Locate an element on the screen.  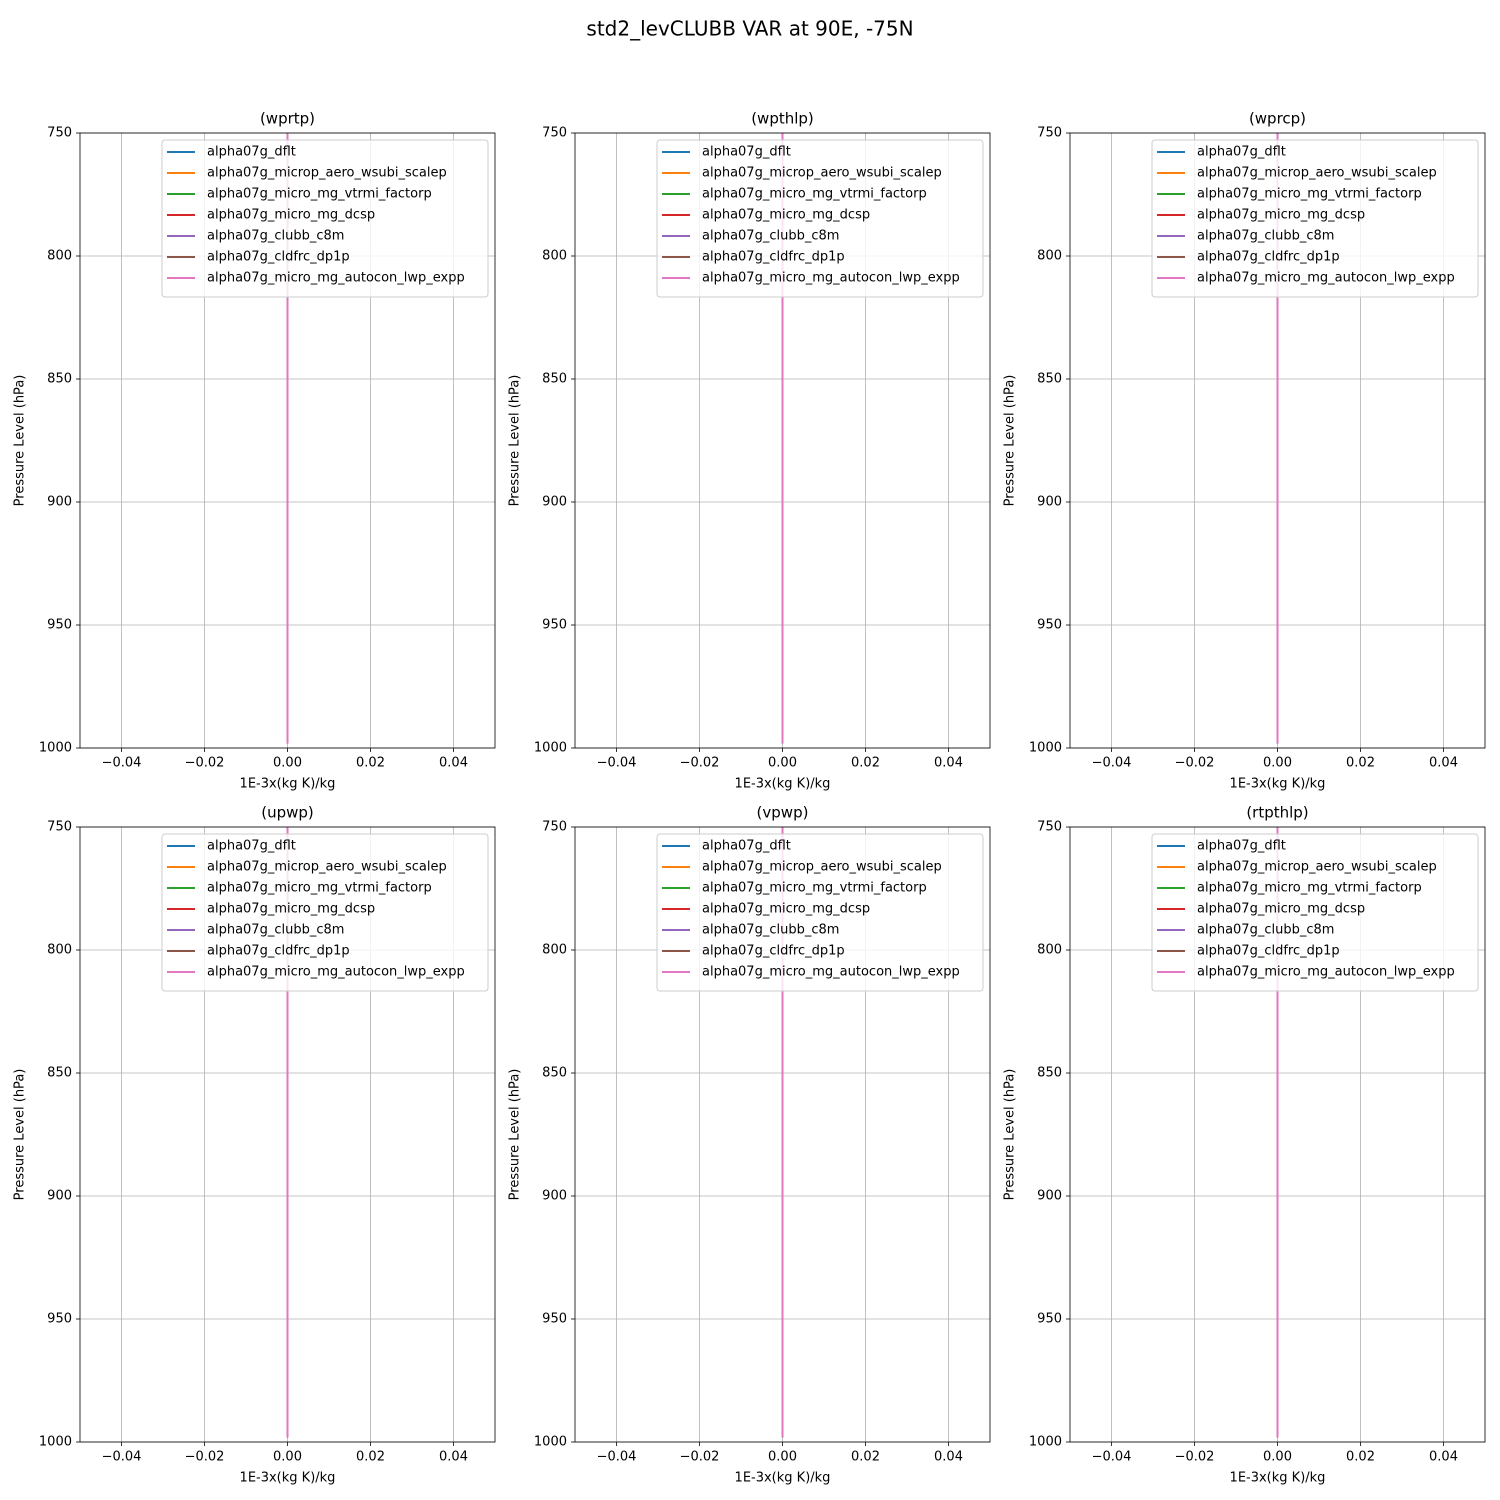
axes-title: (wpthlp) is located at coordinates (782, 119).